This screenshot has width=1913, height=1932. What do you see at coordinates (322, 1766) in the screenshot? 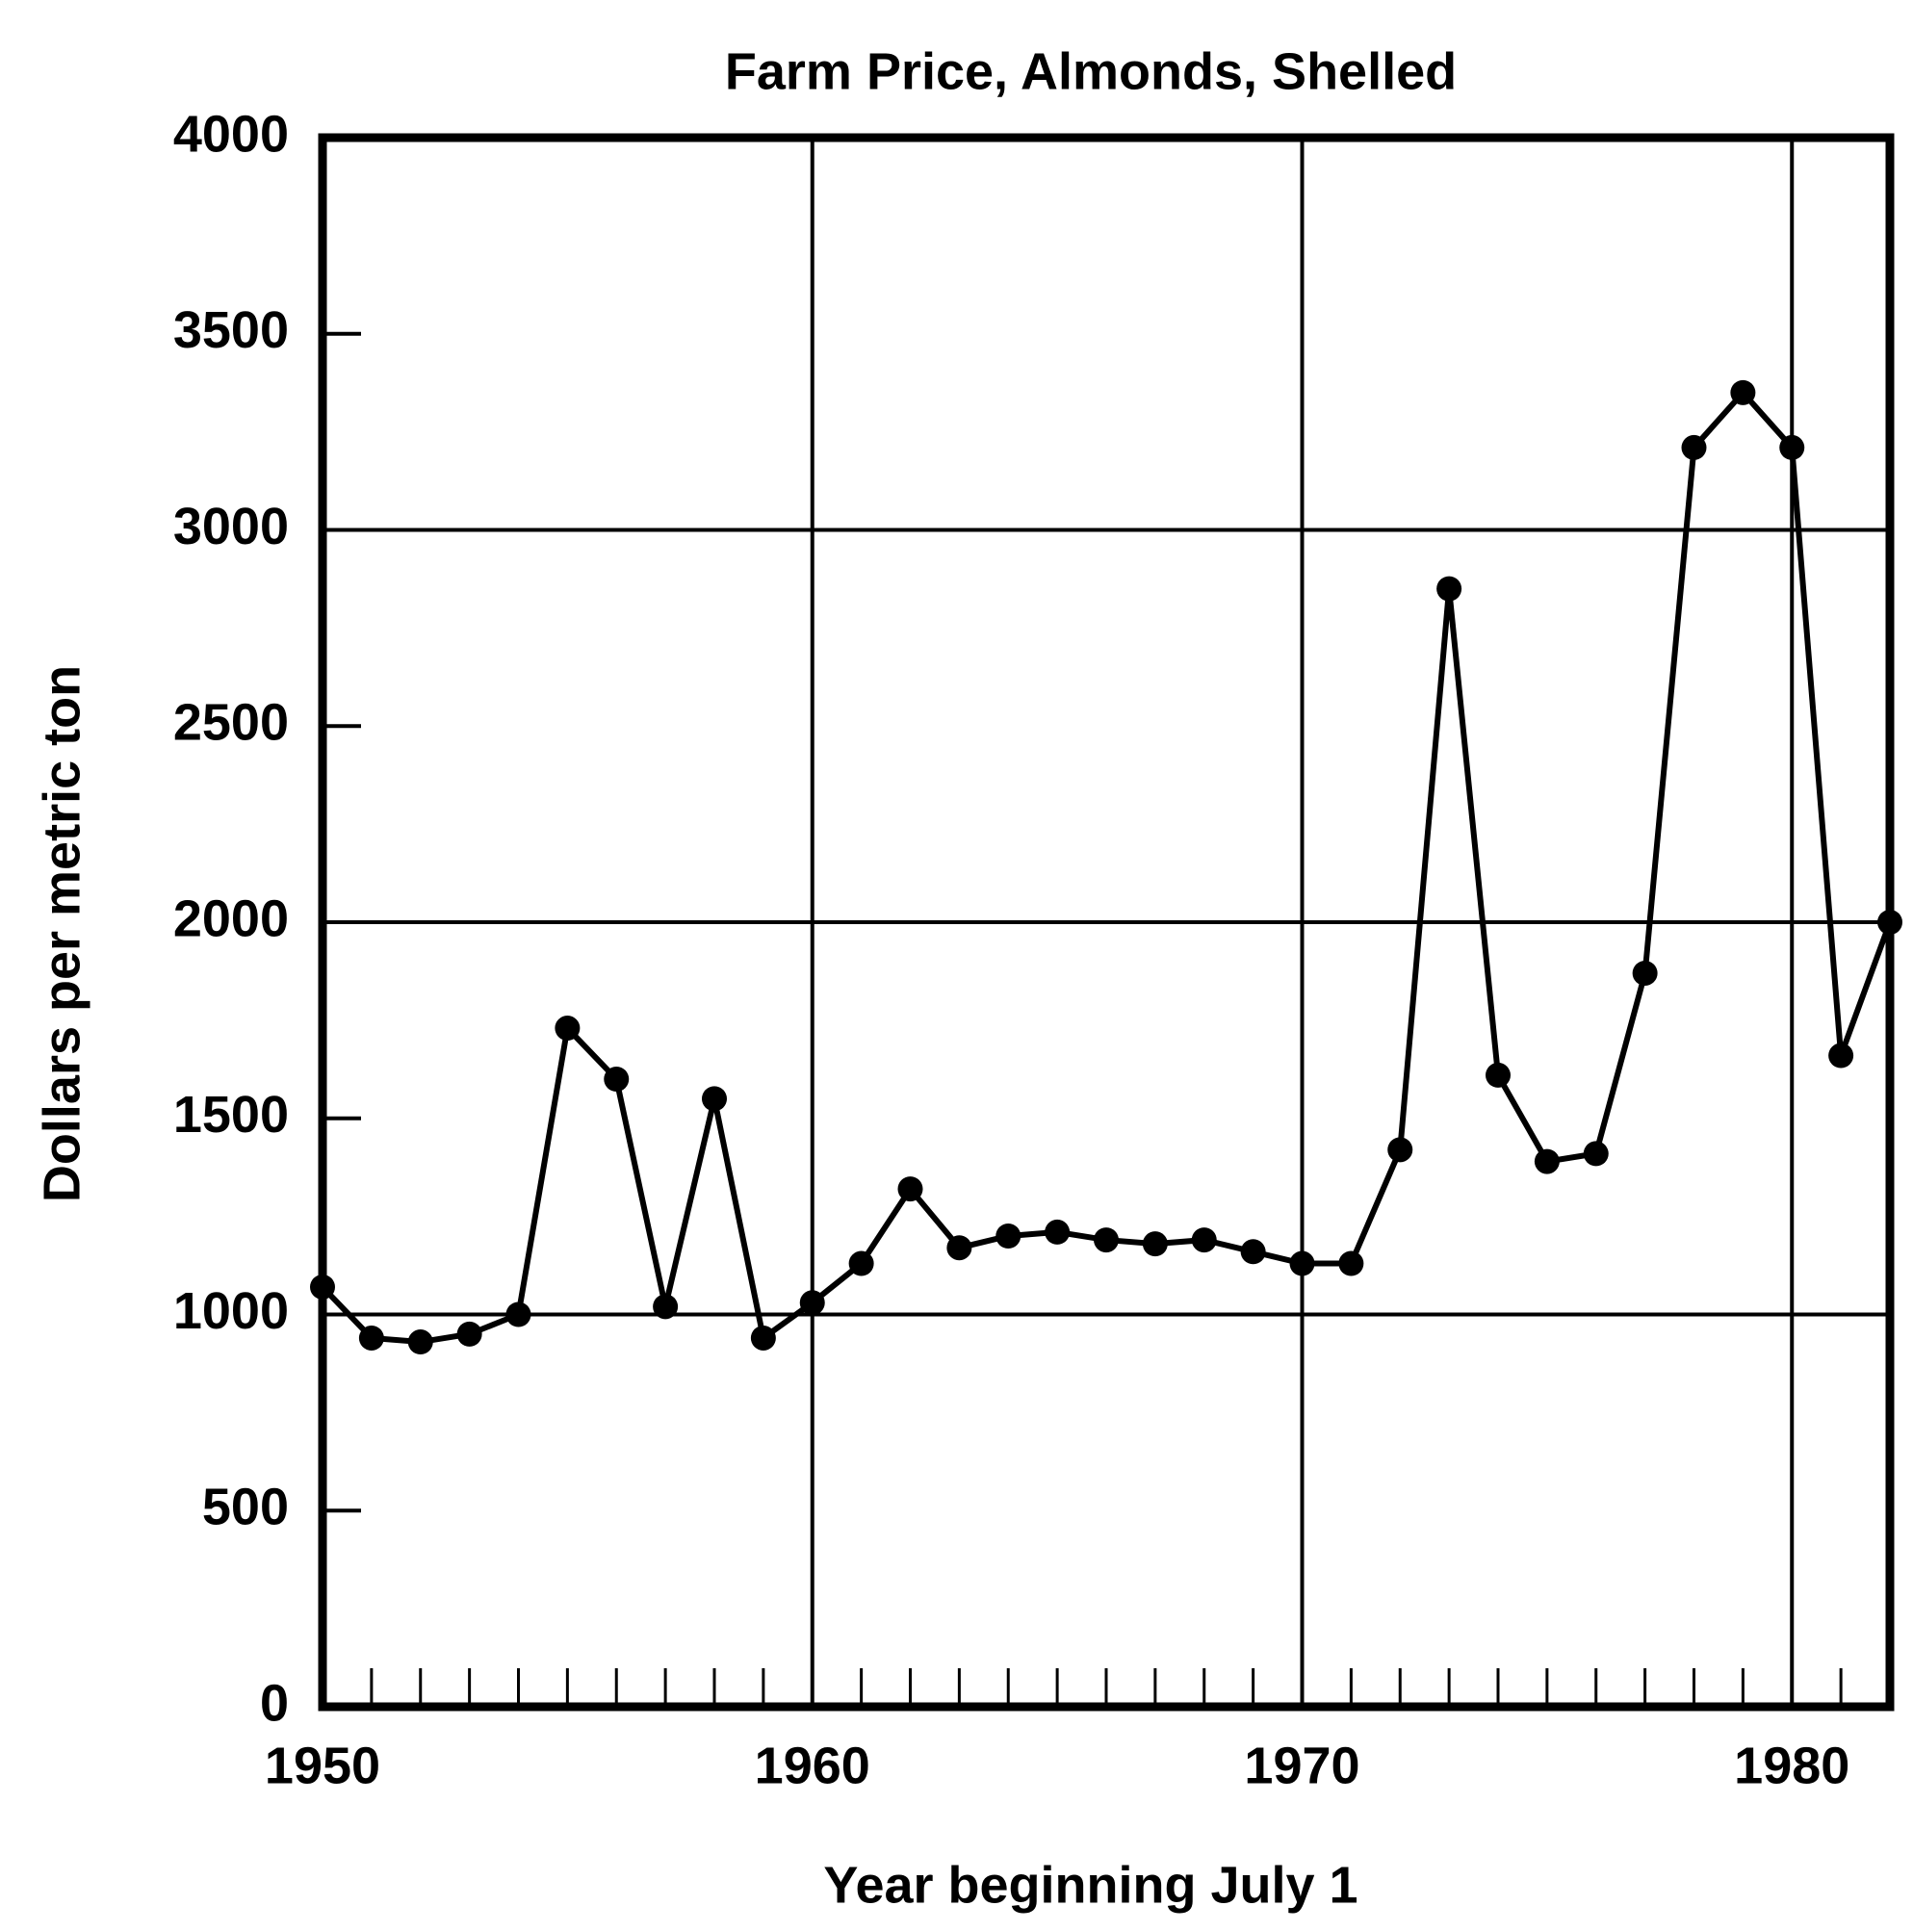
I see `x-tick-label: 1950` at bounding box center [322, 1766].